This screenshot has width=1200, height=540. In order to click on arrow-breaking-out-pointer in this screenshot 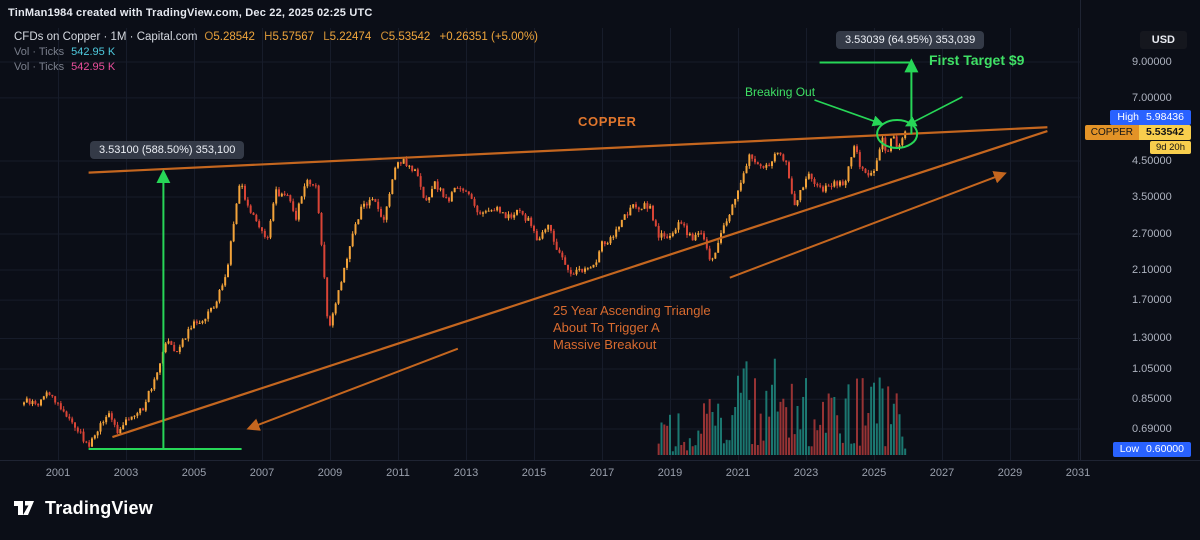, I will do `click(849, 113)`.